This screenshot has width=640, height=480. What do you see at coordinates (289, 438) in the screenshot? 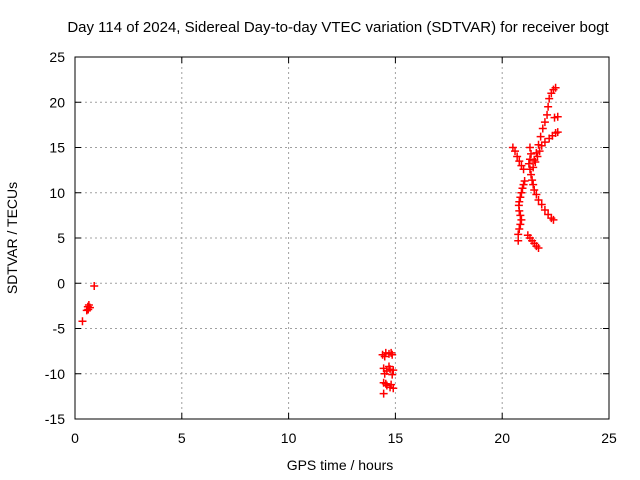
I see `x-tick-label: 10` at bounding box center [289, 438].